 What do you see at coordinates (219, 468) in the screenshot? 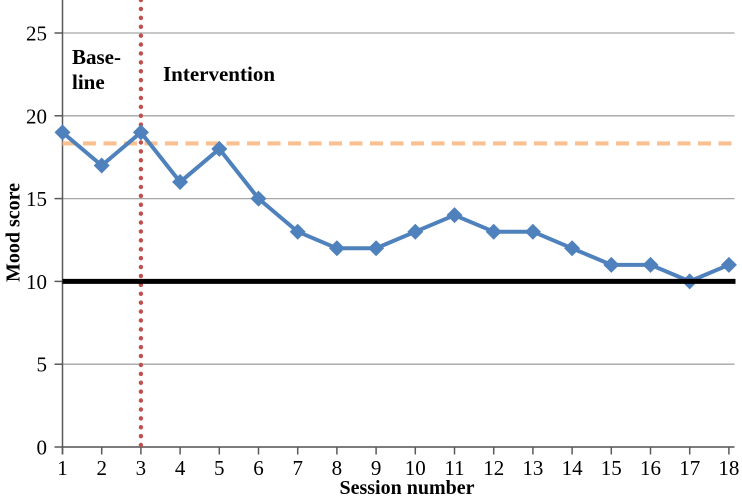
I see `x-tick-label: 5` at bounding box center [219, 468].